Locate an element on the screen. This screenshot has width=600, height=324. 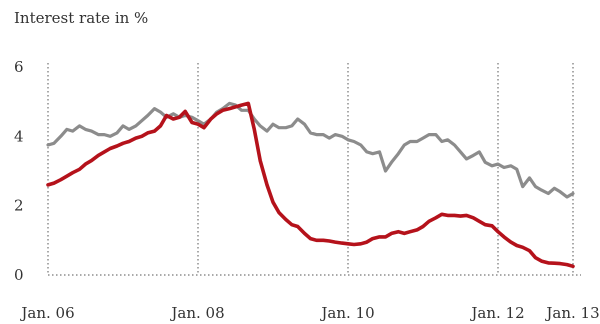
x-tick-label: Jan. 08 is located at coordinates (196, 313).